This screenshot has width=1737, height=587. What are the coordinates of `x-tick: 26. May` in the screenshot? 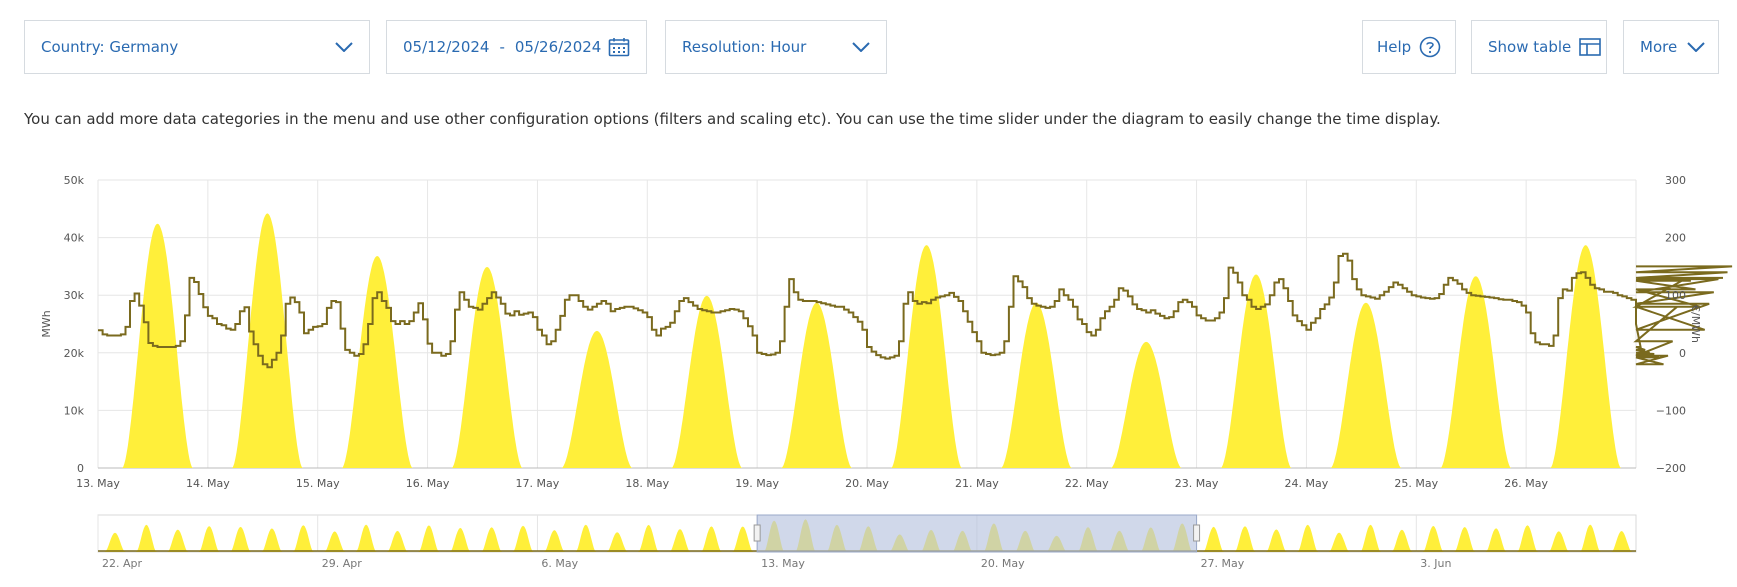 It's located at (1526, 483).